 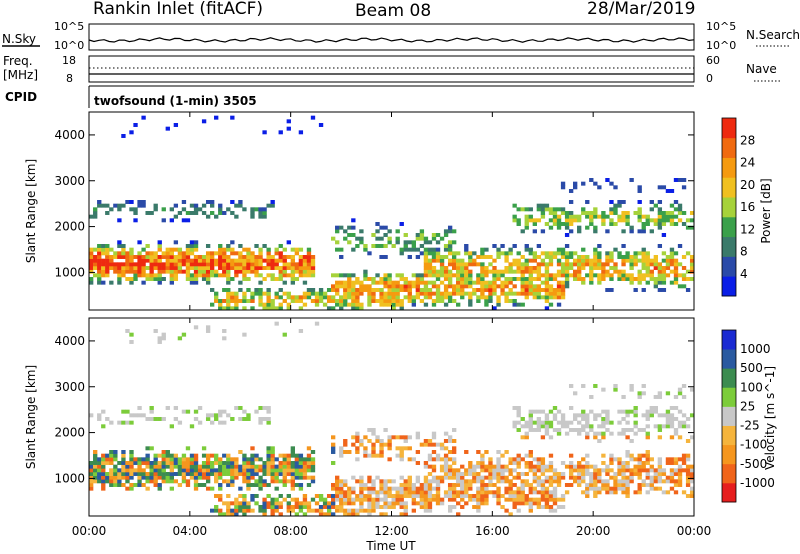 What do you see at coordinates (69, 60) in the screenshot?
I see `freq-tick-top: 18` at bounding box center [69, 60].